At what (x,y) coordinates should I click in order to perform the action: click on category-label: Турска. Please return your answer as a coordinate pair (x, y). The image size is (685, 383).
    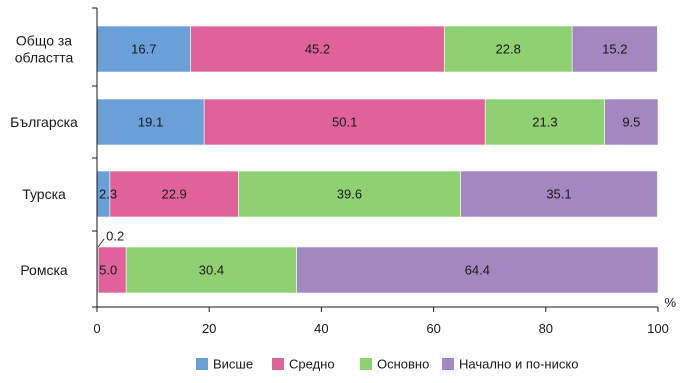
    Looking at the image, I should click on (44, 194).